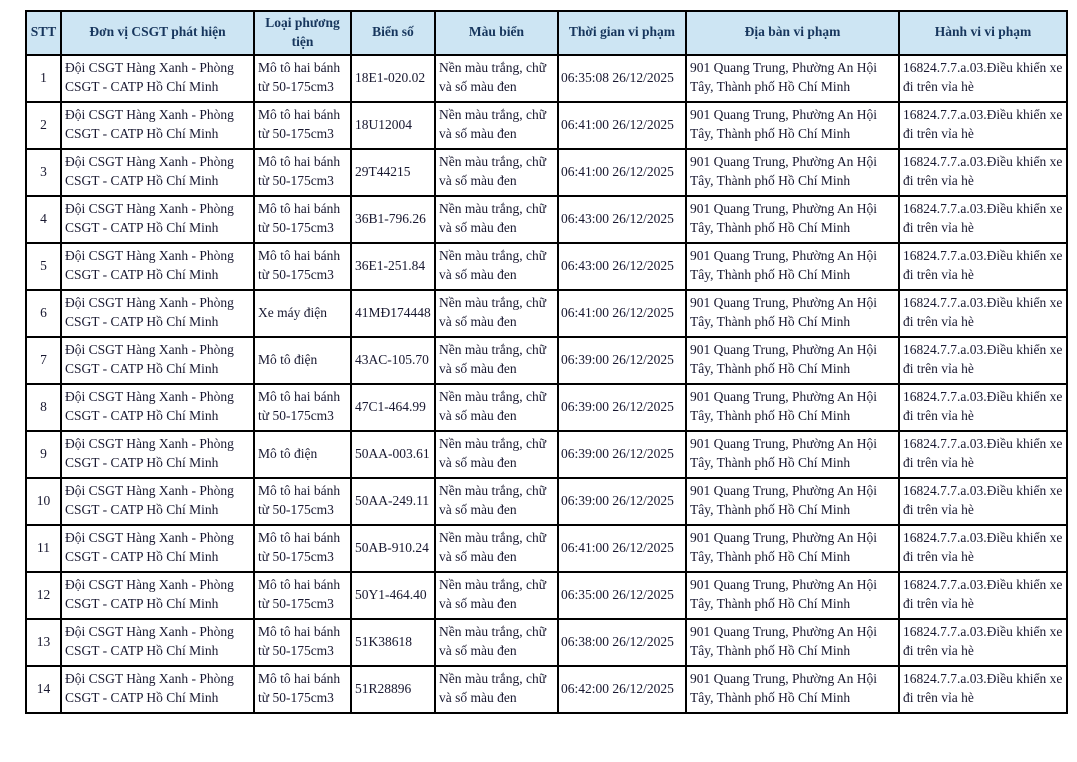  I want to click on cell-stt: 10, so click(43, 501).